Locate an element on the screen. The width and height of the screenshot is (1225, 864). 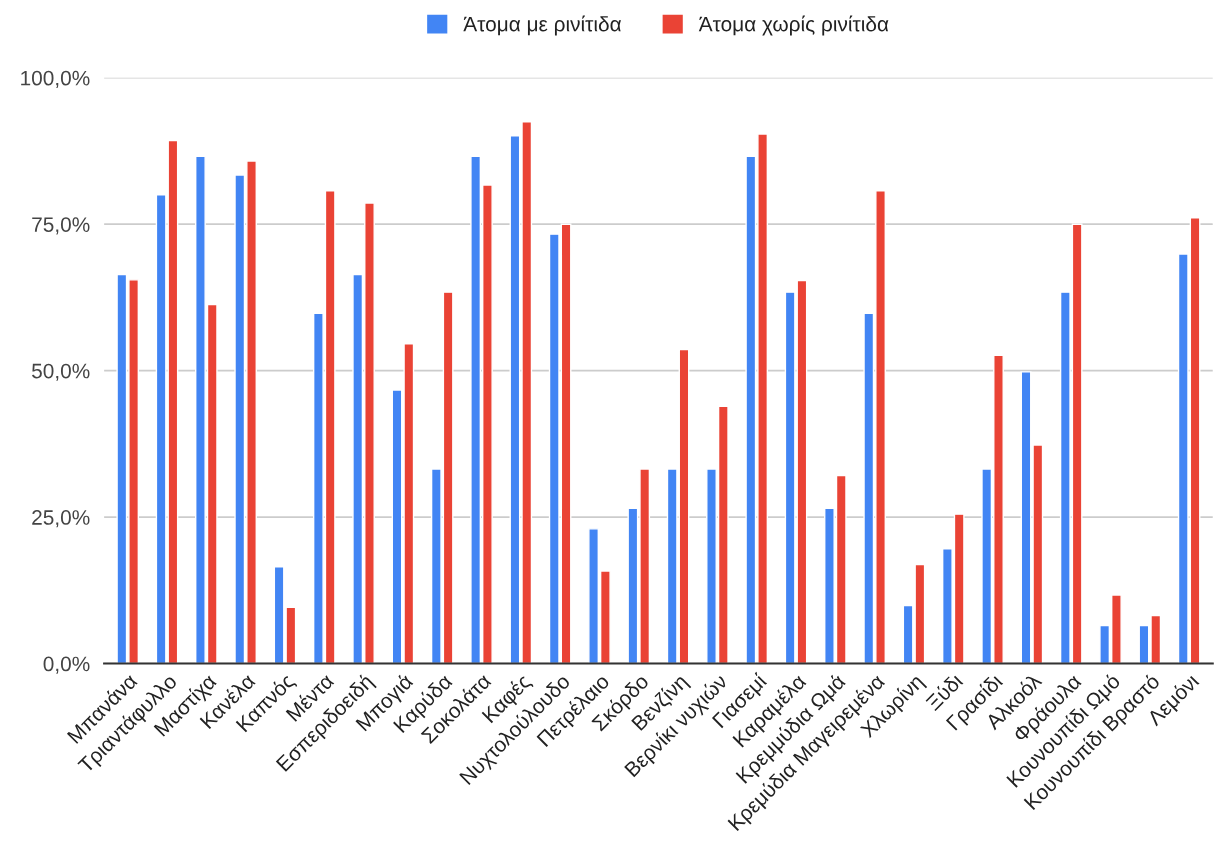
y-tick-label: 0,0% is located at coordinates (66, 665).